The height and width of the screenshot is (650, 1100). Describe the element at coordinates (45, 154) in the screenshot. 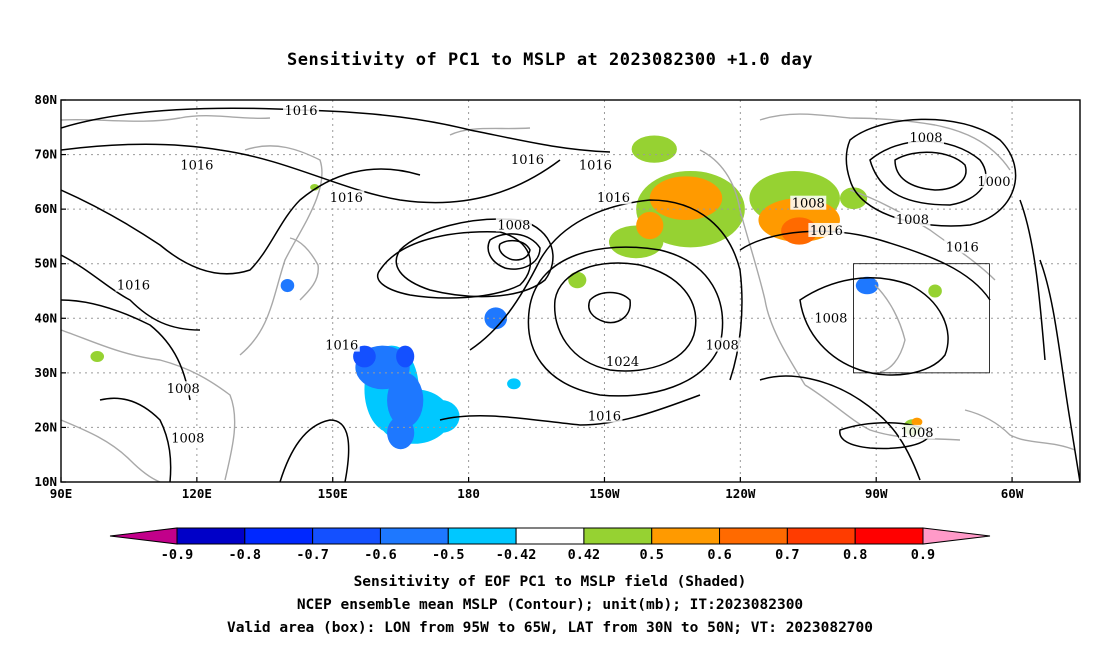

I see `y-tick-label-1: 70N` at that location.